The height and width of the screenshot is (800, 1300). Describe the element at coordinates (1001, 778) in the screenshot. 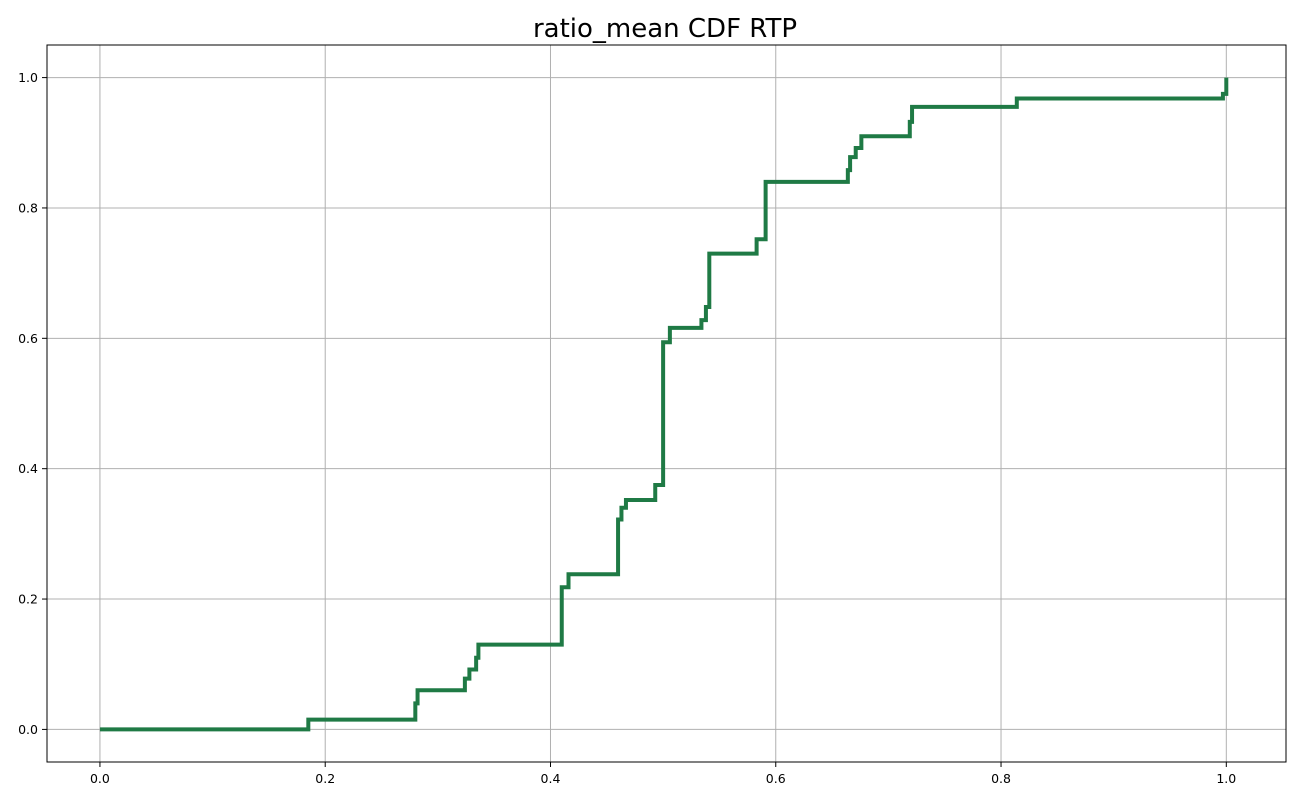

I see `x-tick-label: 0.8` at that location.